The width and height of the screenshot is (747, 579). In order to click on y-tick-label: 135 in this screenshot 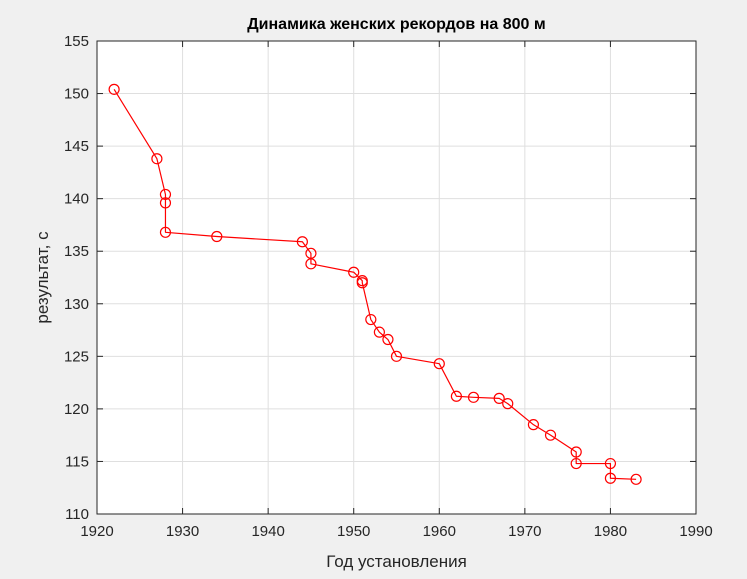, I will do `click(76, 251)`.